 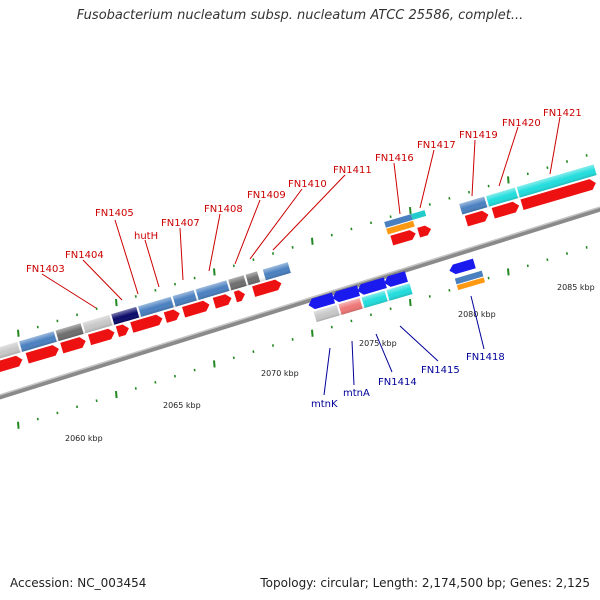 I want to click on forward-lane-gloss, so click(x=145, y=311).